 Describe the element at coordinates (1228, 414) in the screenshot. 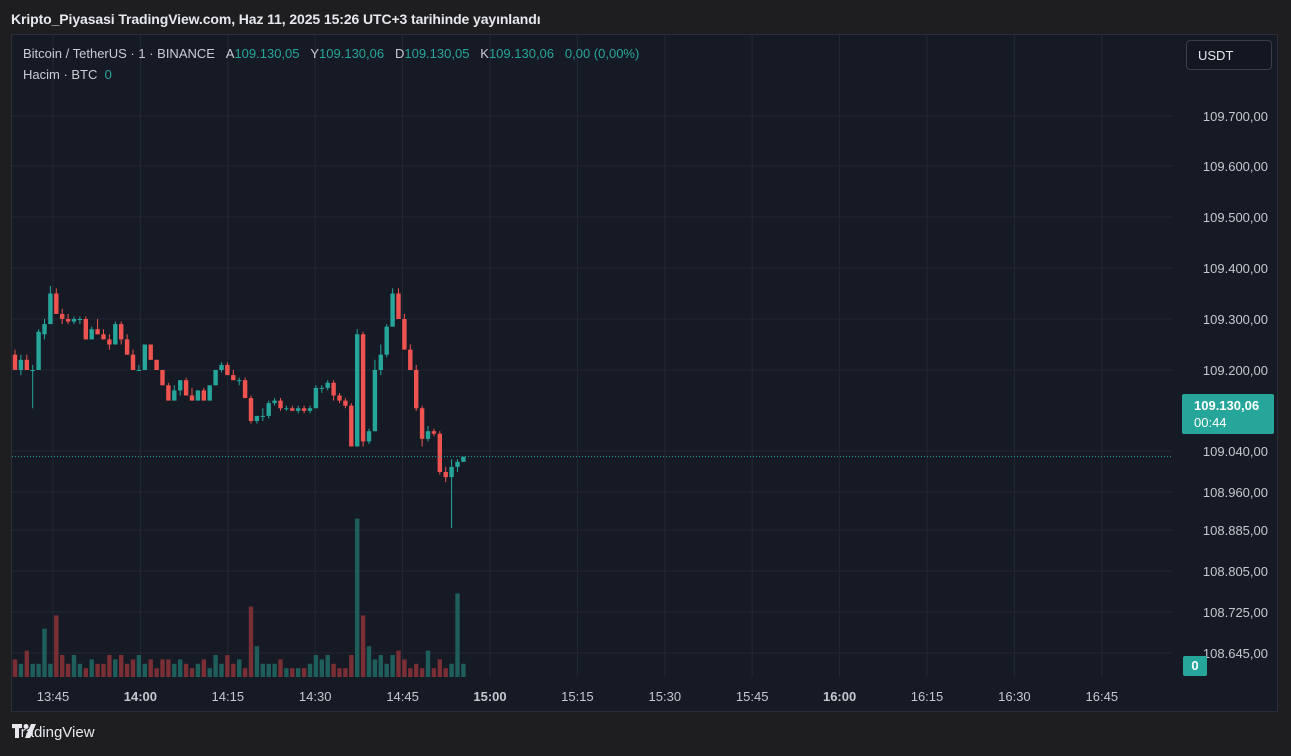

I see `last-price-tag: 109.130,06 00:44` at that location.